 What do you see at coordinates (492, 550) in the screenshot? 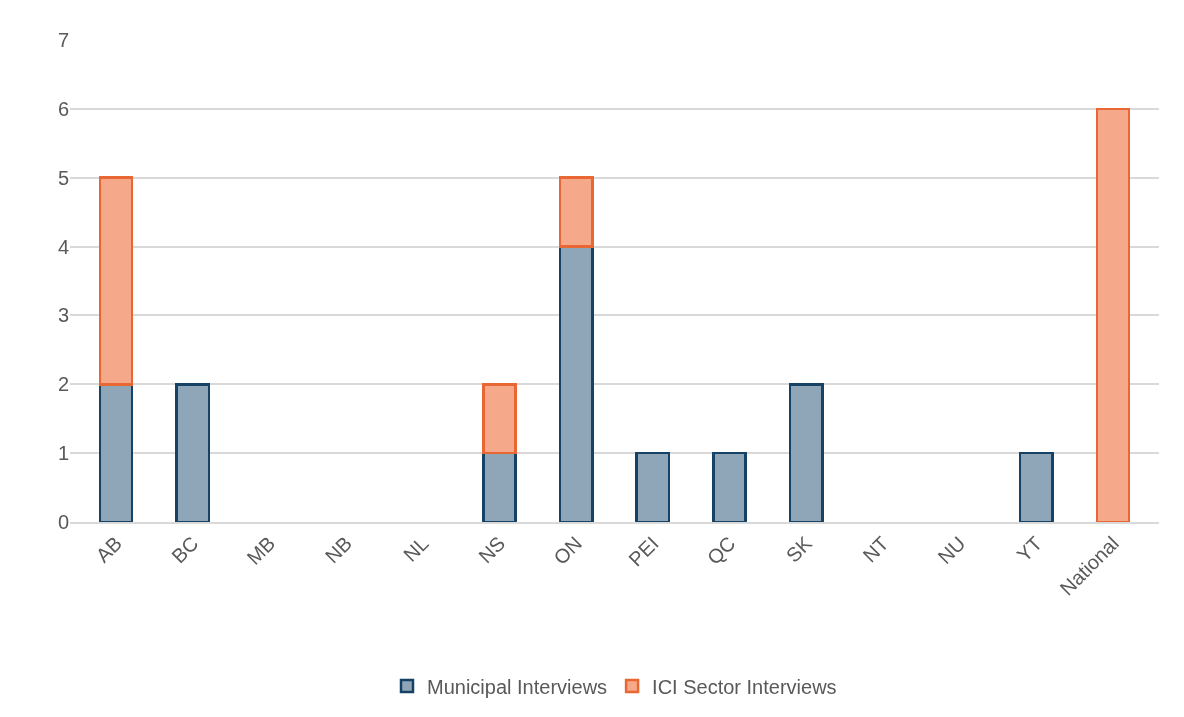
I see `x-tick-label: NS` at bounding box center [492, 550].